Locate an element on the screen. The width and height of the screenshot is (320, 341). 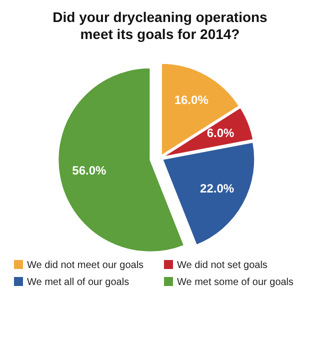
data-label: 6.0% is located at coordinates (220, 133).